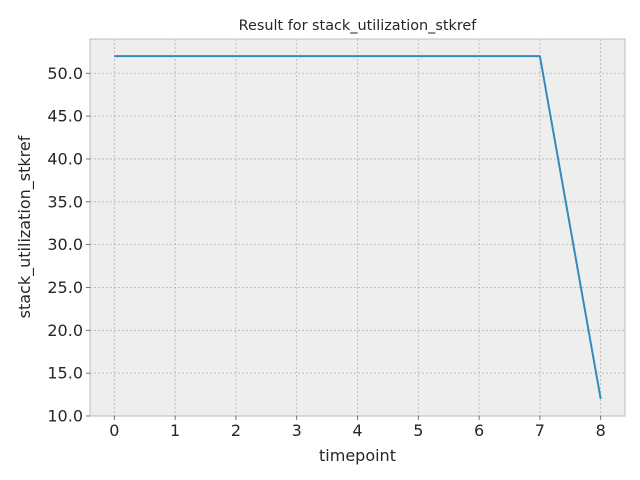  What do you see at coordinates (114, 430) in the screenshot?
I see `x-tick-label: 0` at bounding box center [114, 430].